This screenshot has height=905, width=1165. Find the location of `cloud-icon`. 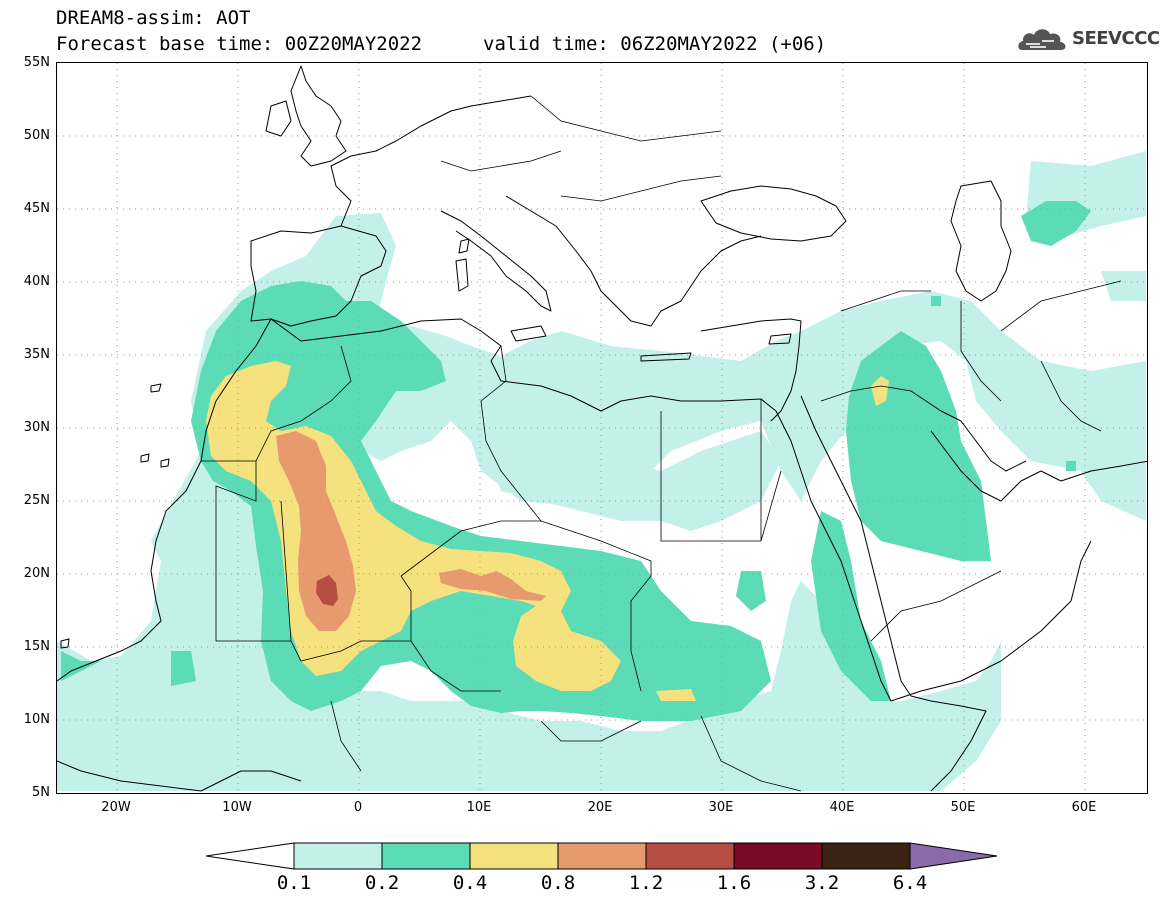

cloud-icon is located at coordinates (1042, 39).